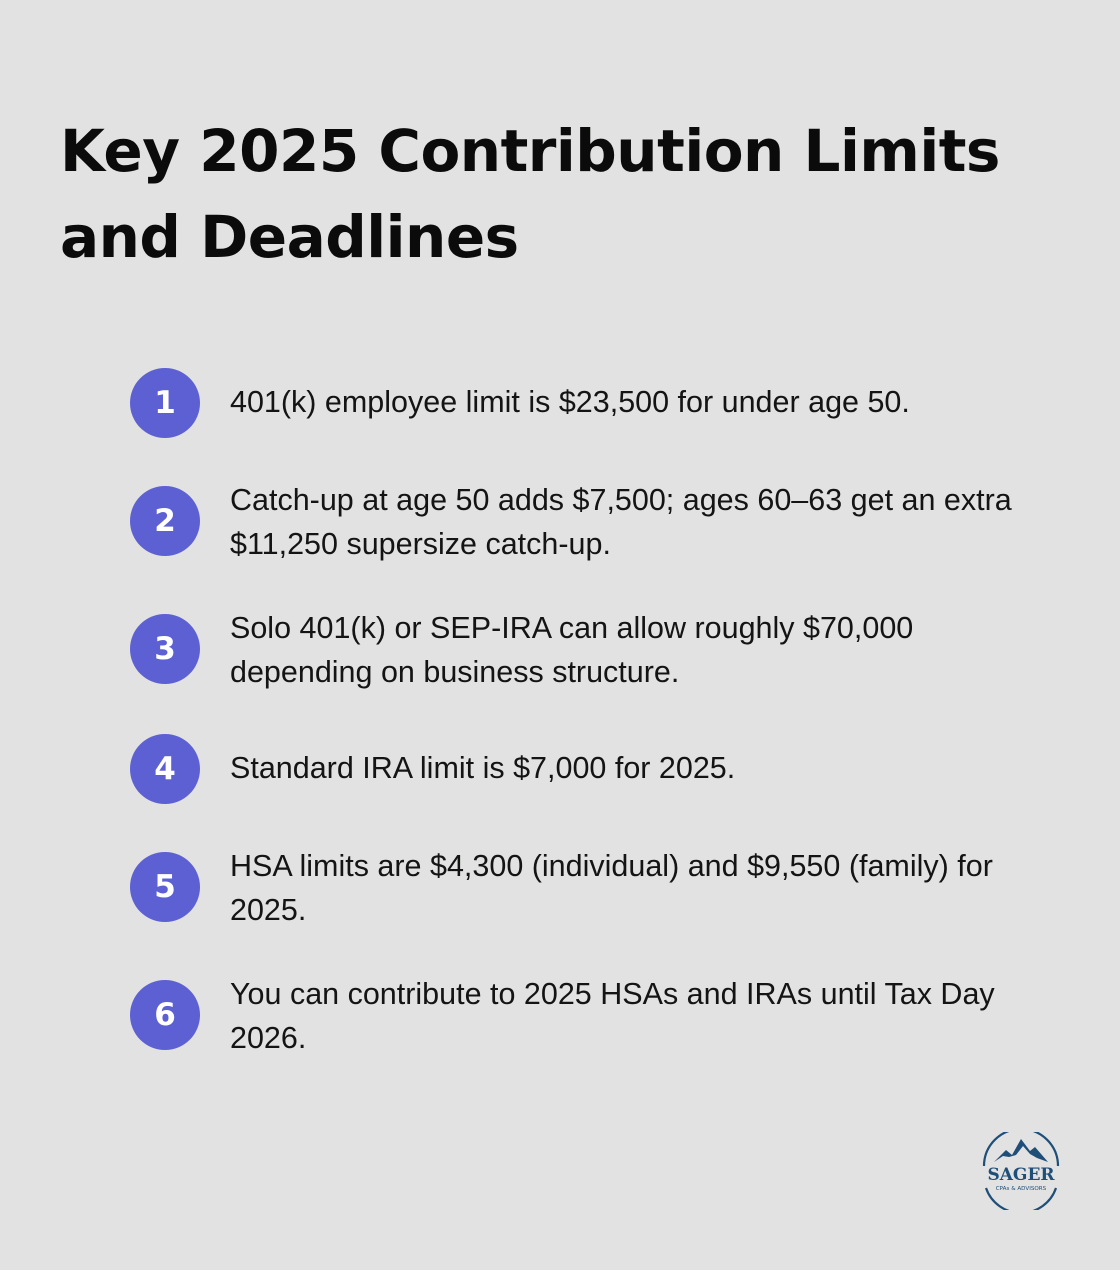 Image resolution: width=1120 pixels, height=1270 pixels. I want to click on step-number-badge: 2, so click(165, 521).